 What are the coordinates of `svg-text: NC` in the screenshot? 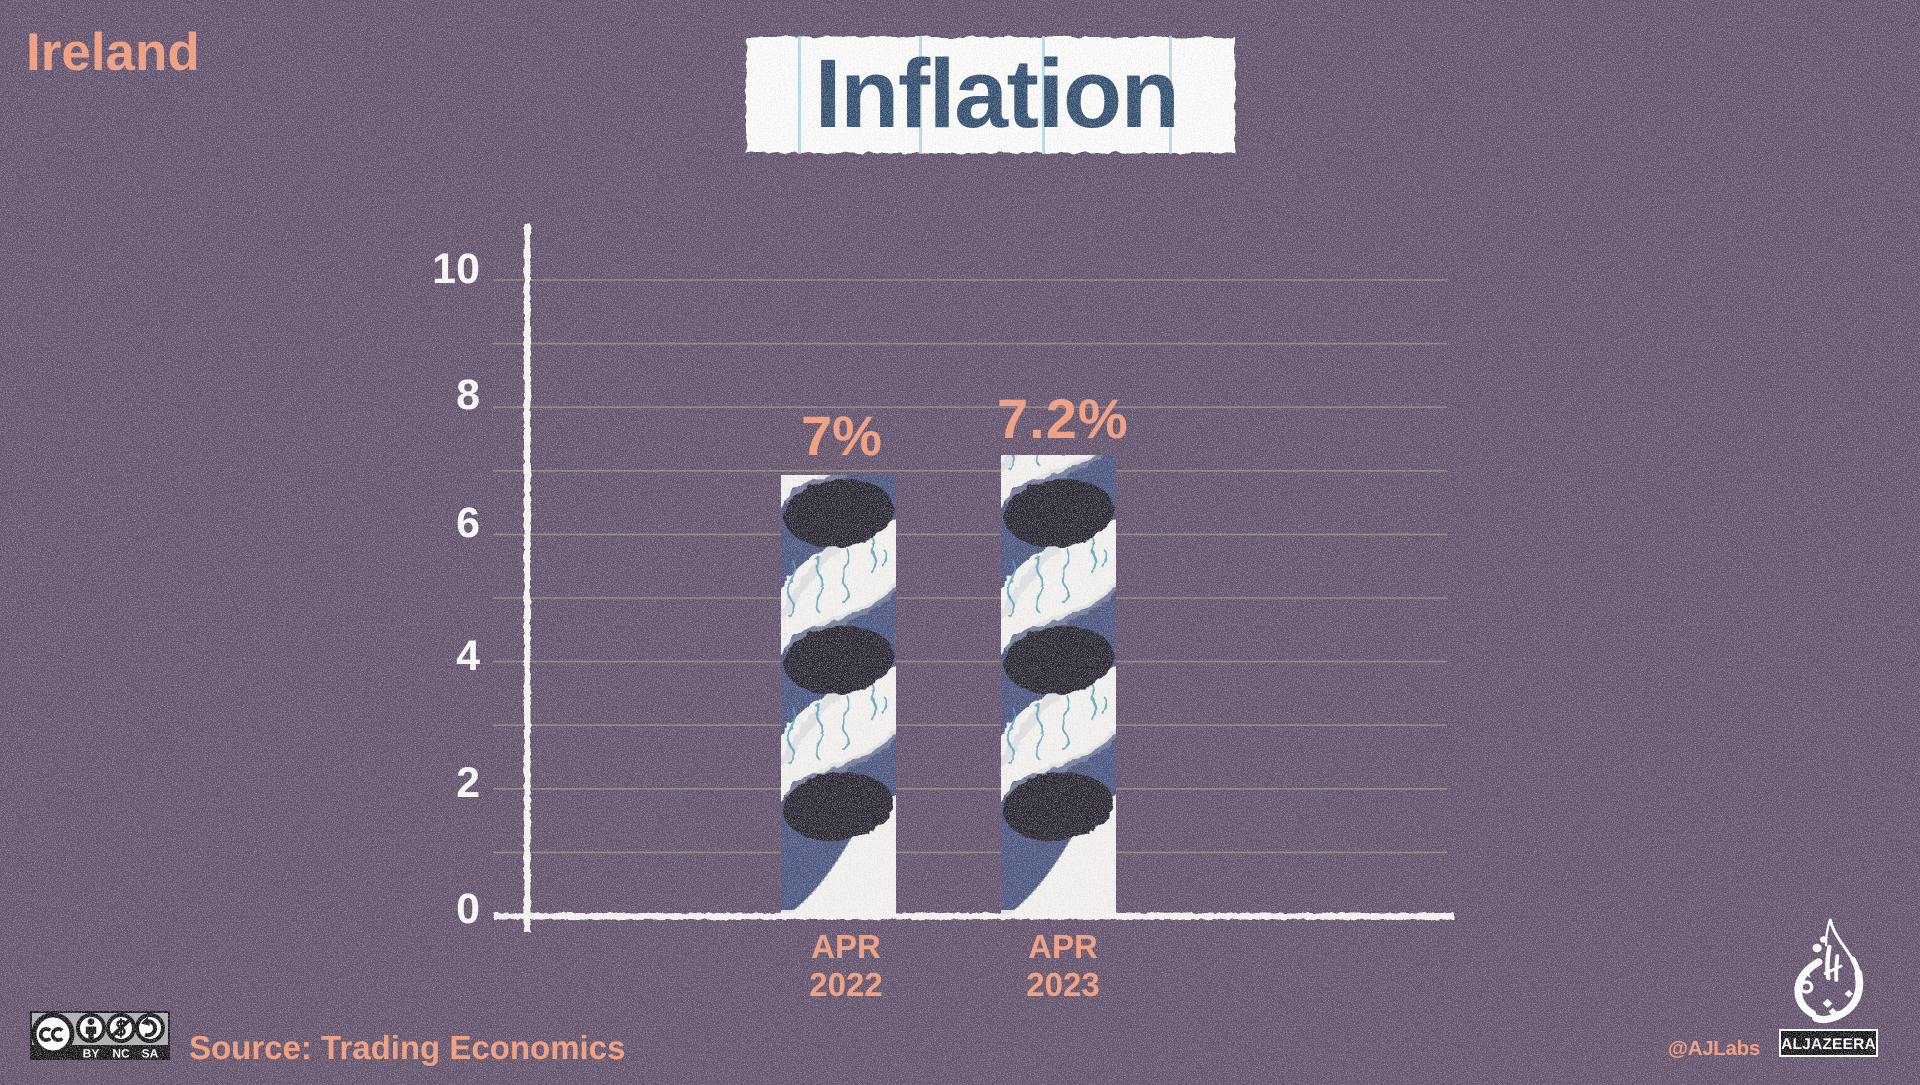 It's located at (121, 1053).